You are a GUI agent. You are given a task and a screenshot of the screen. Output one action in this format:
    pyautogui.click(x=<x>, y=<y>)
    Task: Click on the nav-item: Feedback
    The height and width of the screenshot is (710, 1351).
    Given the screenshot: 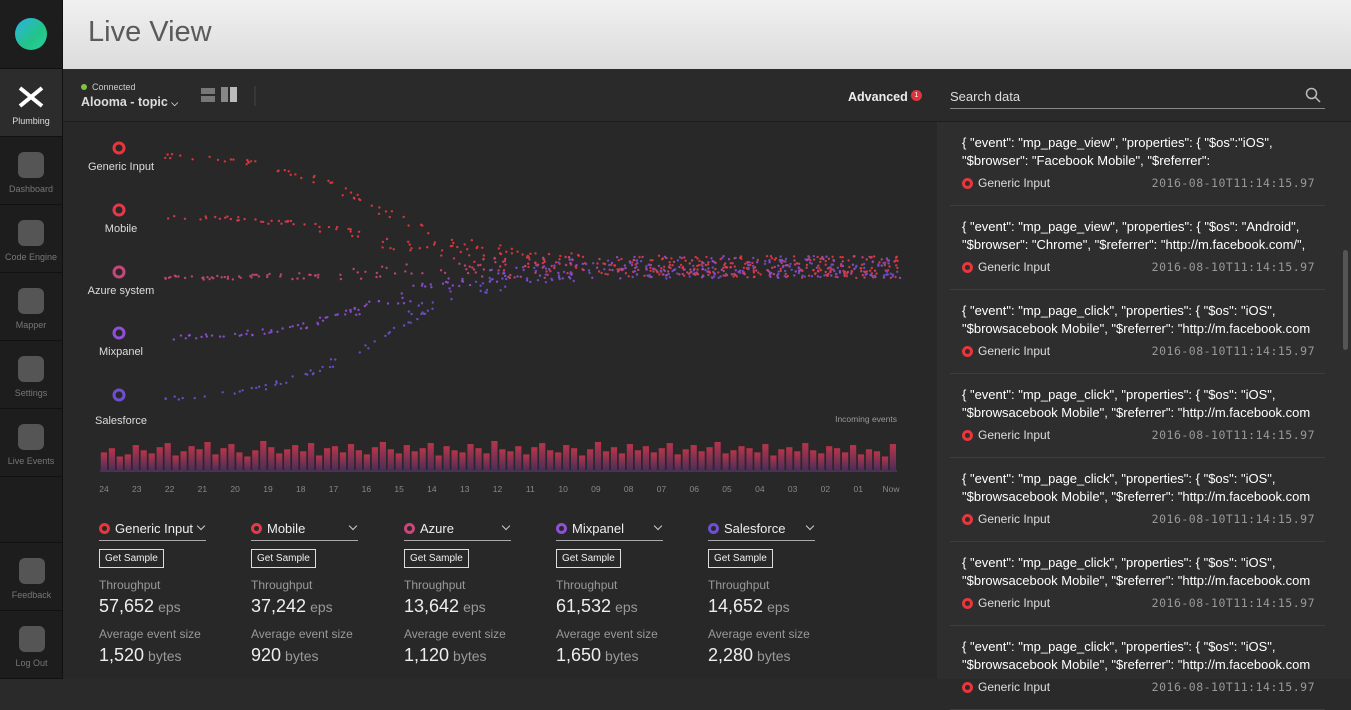 What is the action you would take?
    pyautogui.click(x=31, y=577)
    